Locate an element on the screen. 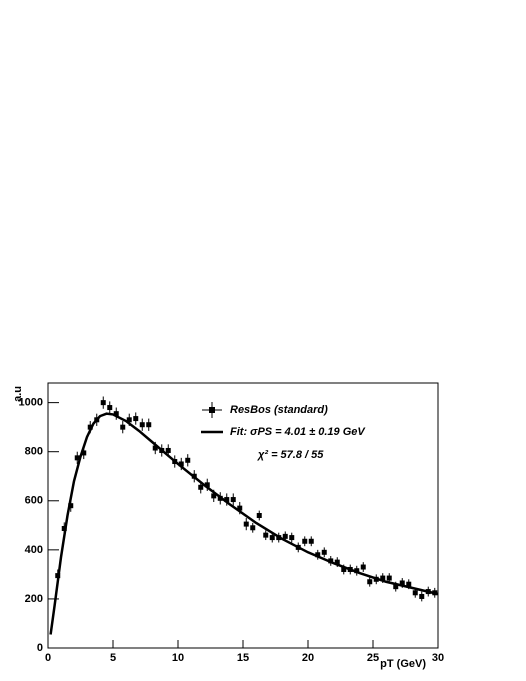 Image resolution: width=526 pixels, height=681 pixels. y-tick-label: 800 is located at coordinates (34, 452).